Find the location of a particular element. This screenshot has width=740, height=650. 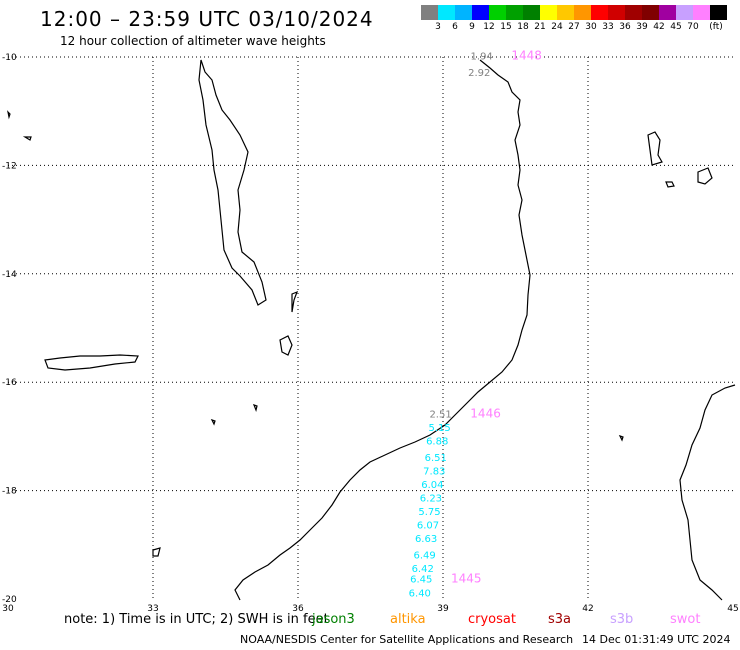

legend-label: 42 is located at coordinates (659, 27).